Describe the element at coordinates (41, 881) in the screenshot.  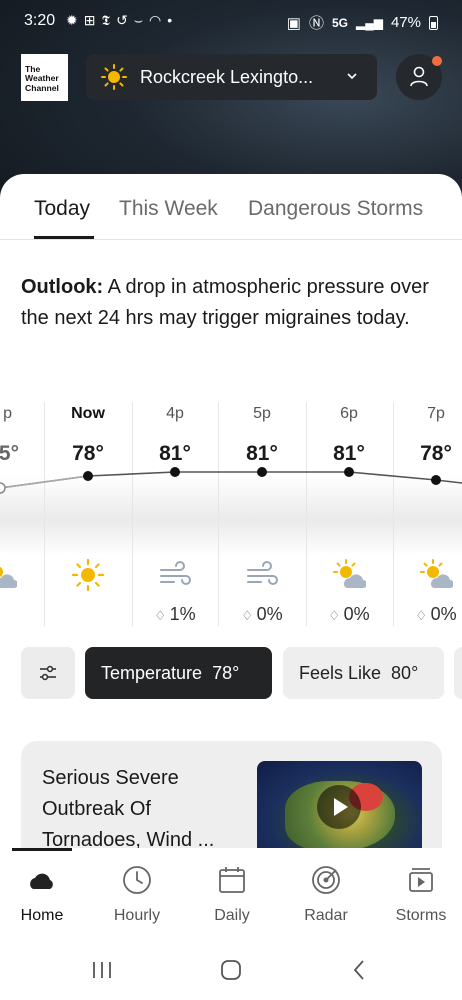
I see `cloud-icon` at that location.